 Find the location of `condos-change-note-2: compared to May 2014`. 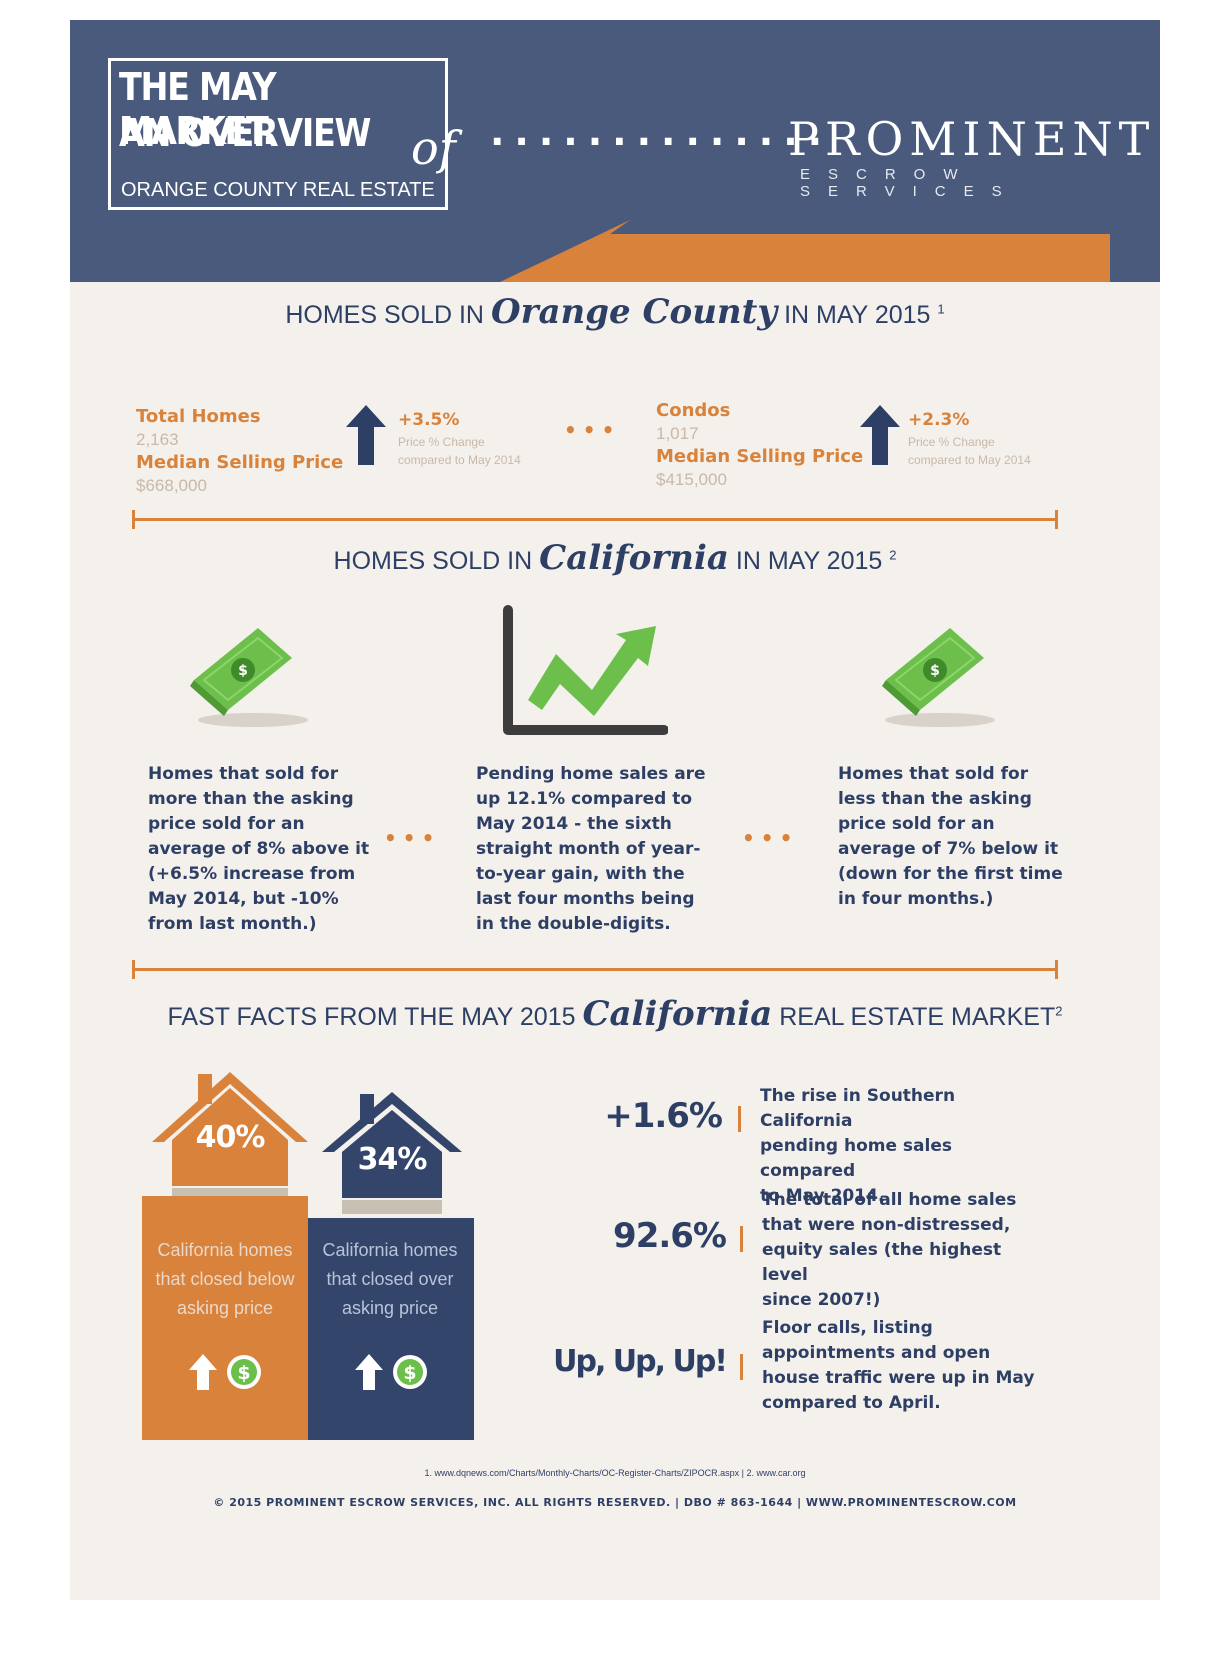

condos-change-note-2: compared to May 2014 is located at coordinates (969, 460).